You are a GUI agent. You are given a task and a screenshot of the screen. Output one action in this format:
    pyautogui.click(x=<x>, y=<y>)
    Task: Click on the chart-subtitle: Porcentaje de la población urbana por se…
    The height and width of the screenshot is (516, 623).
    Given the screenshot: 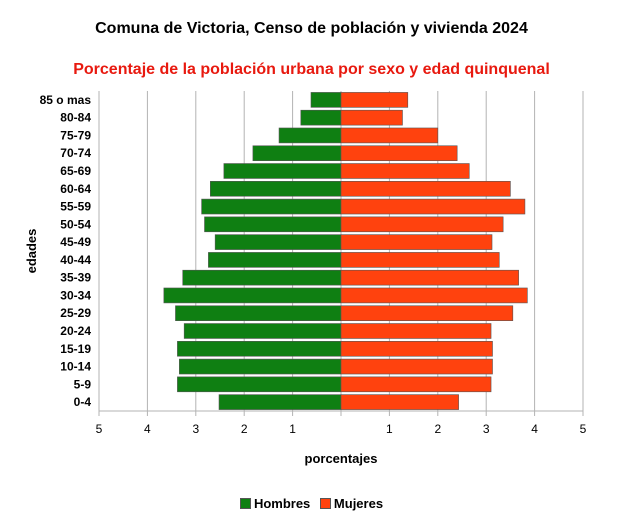 What is the action you would take?
    pyautogui.click(x=311, y=69)
    